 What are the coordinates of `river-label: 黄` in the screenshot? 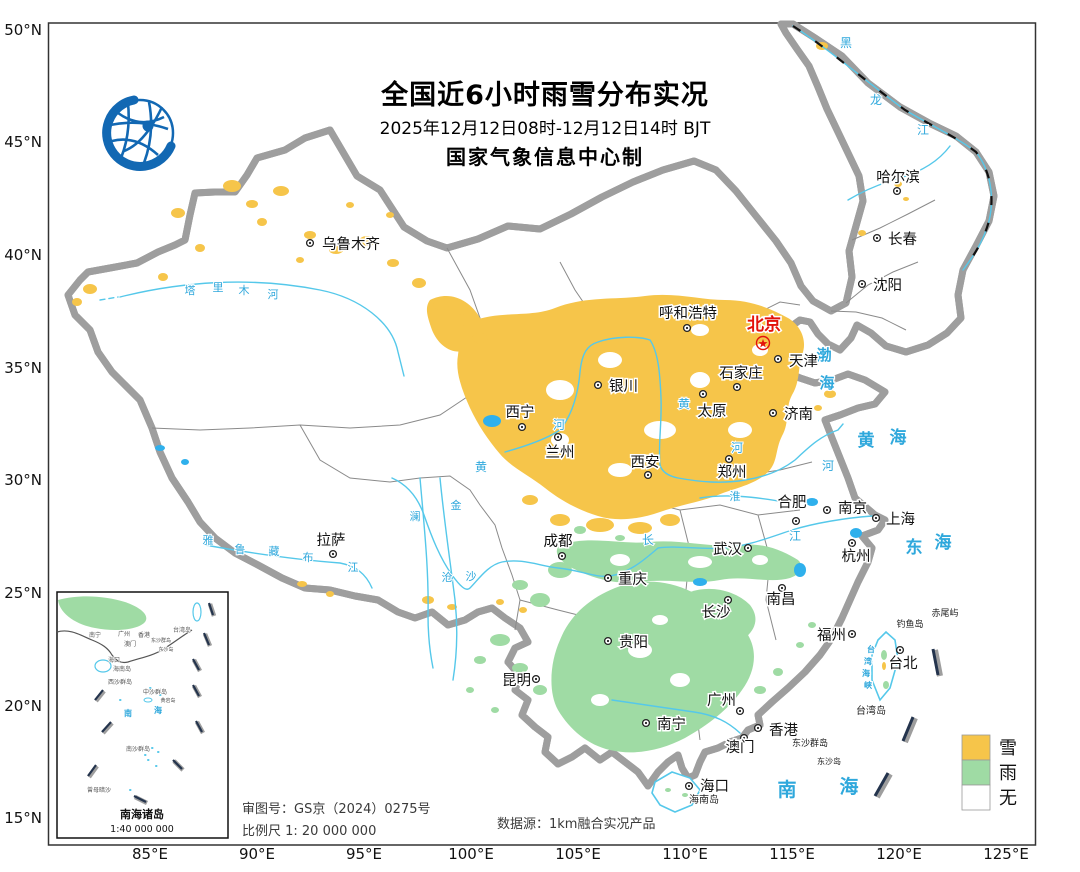 It's located at (481, 467).